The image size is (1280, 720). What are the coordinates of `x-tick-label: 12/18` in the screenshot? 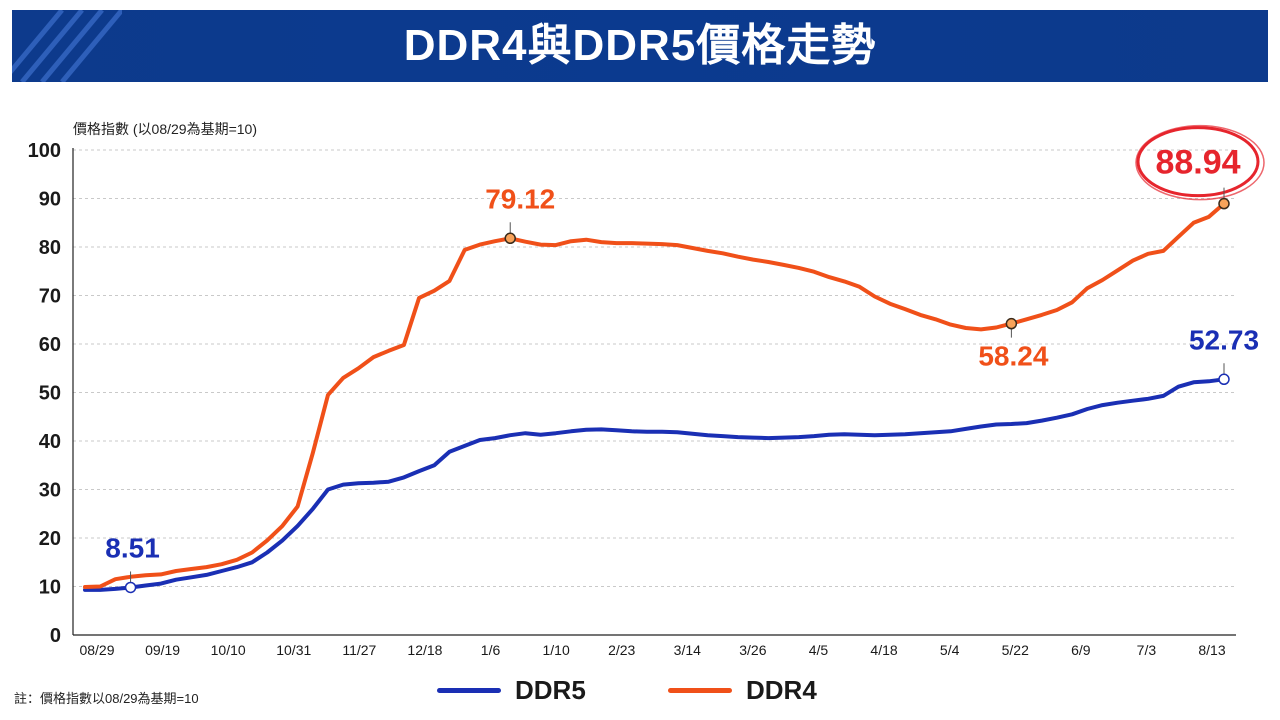 It's located at (424, 650).